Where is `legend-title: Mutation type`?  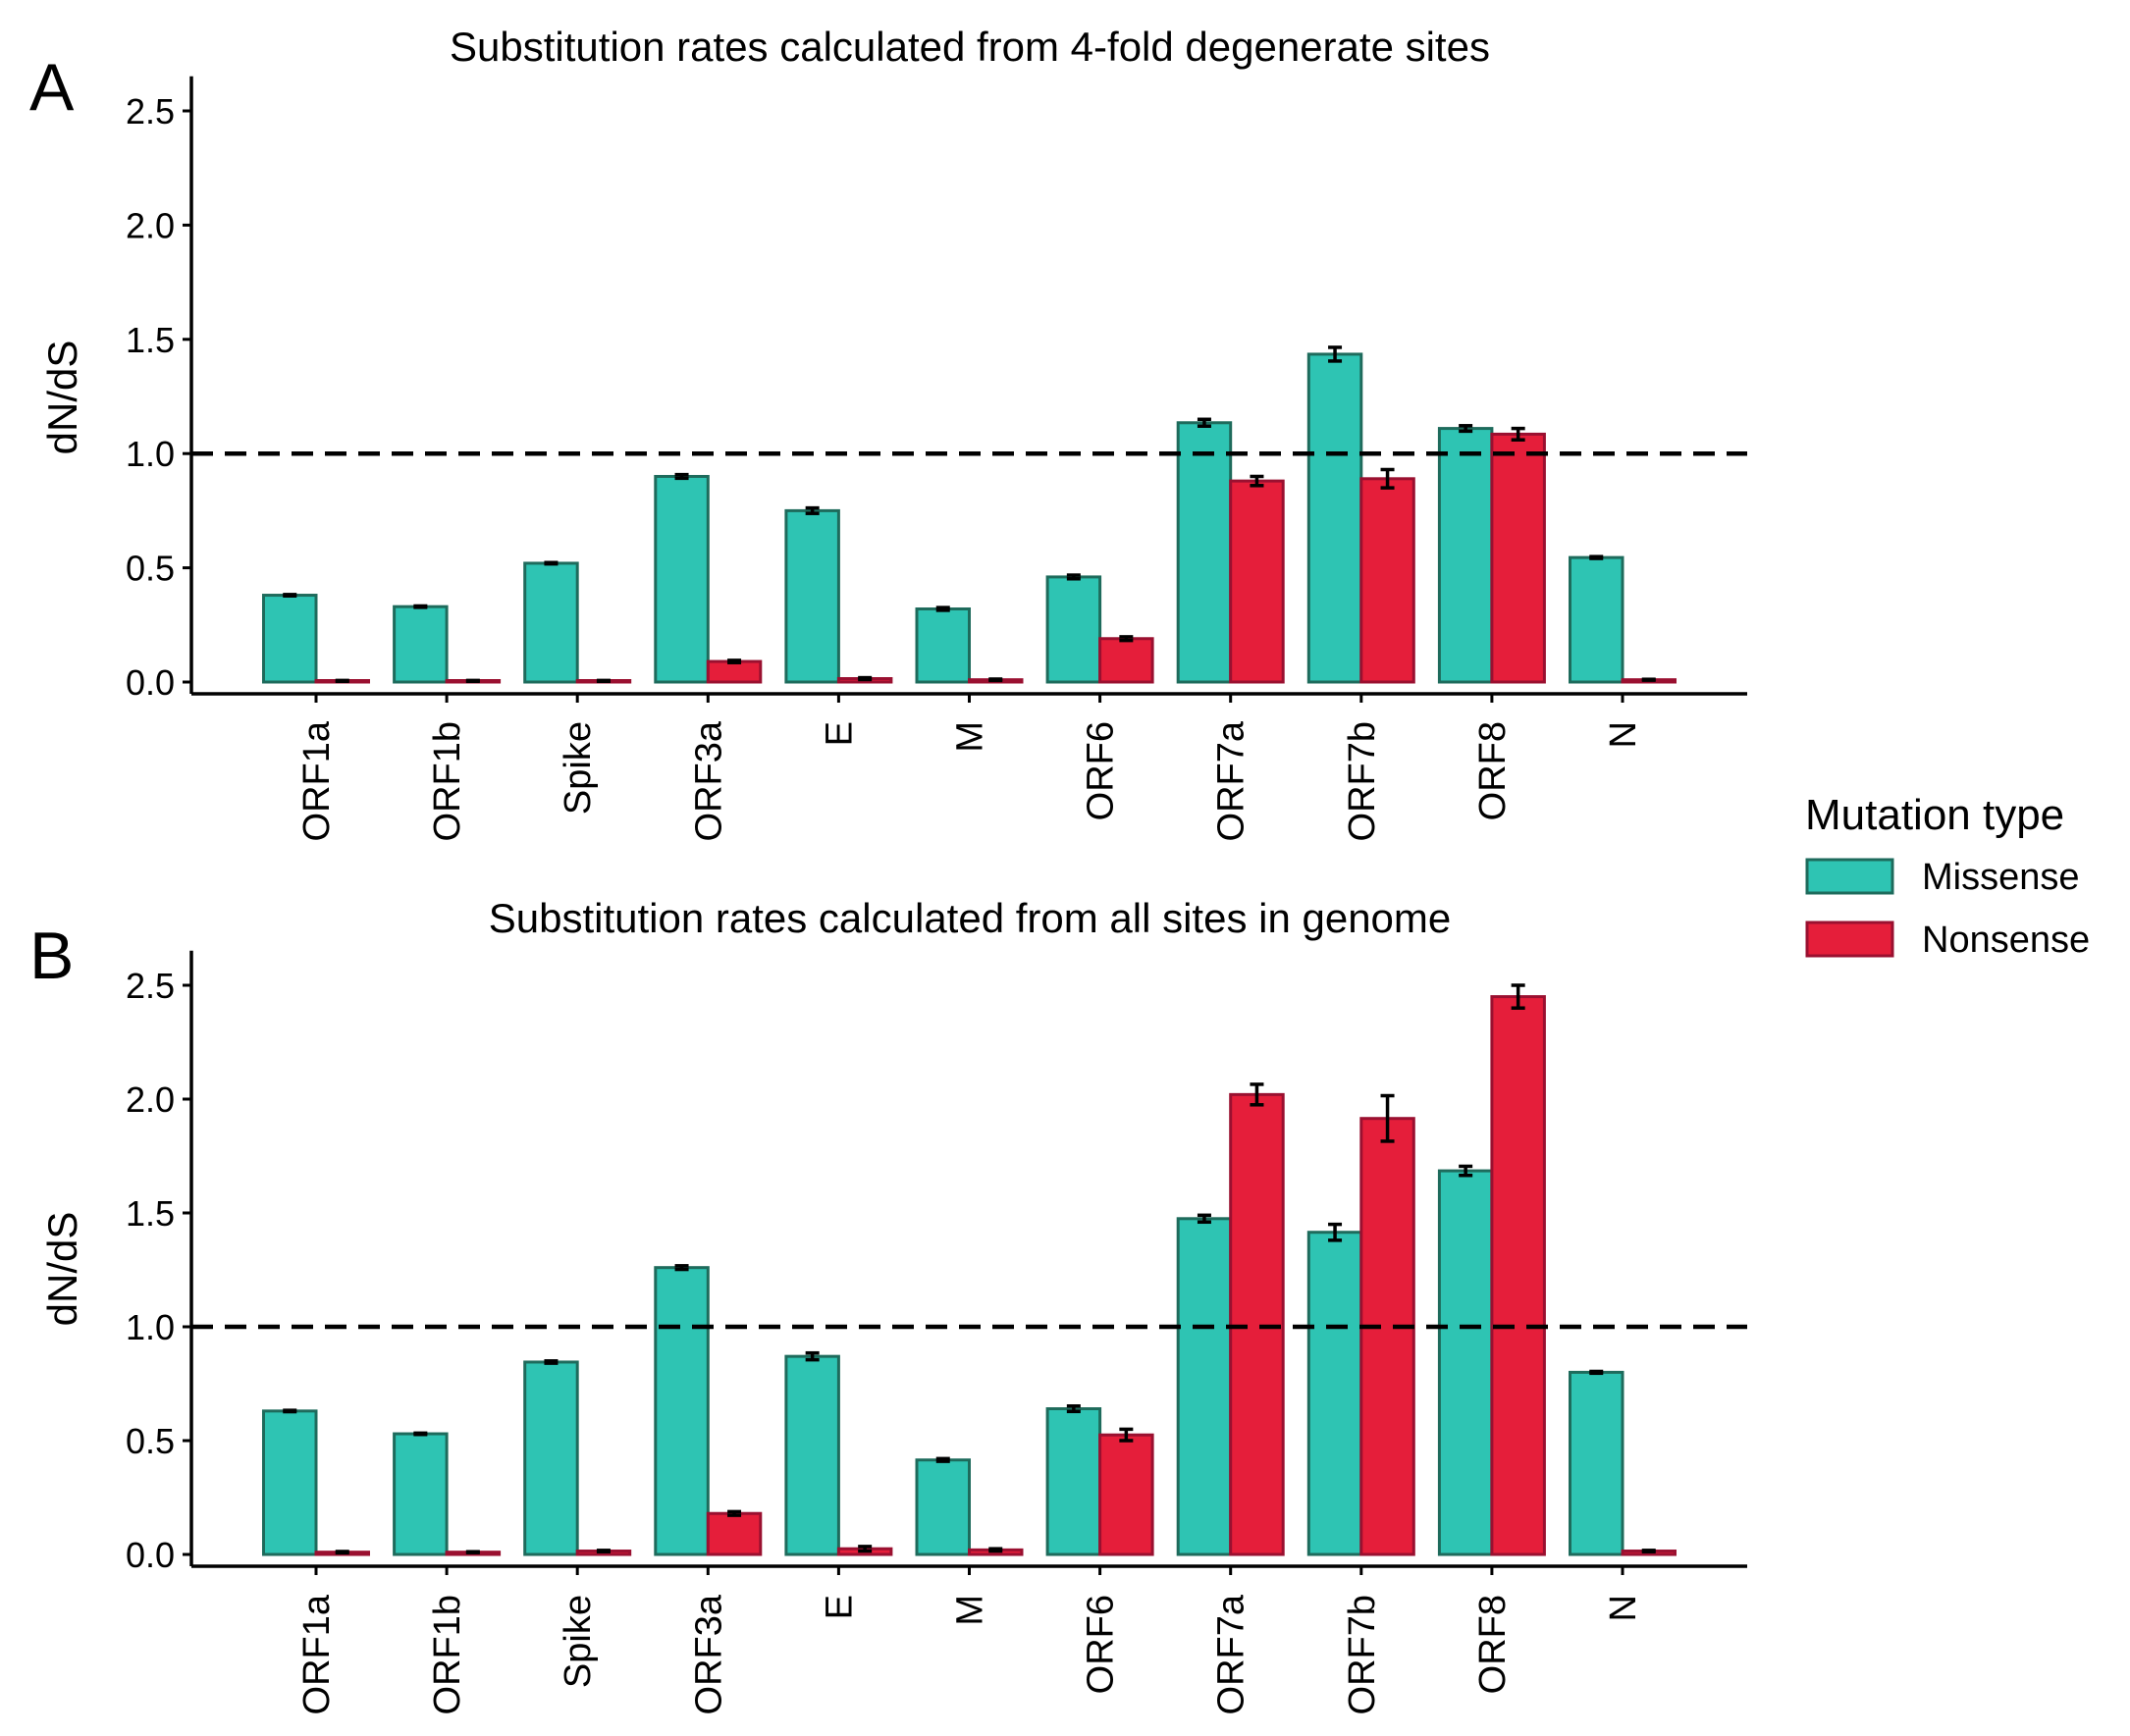 legend-title: Mutation type is located at coordinates (1934, 815).